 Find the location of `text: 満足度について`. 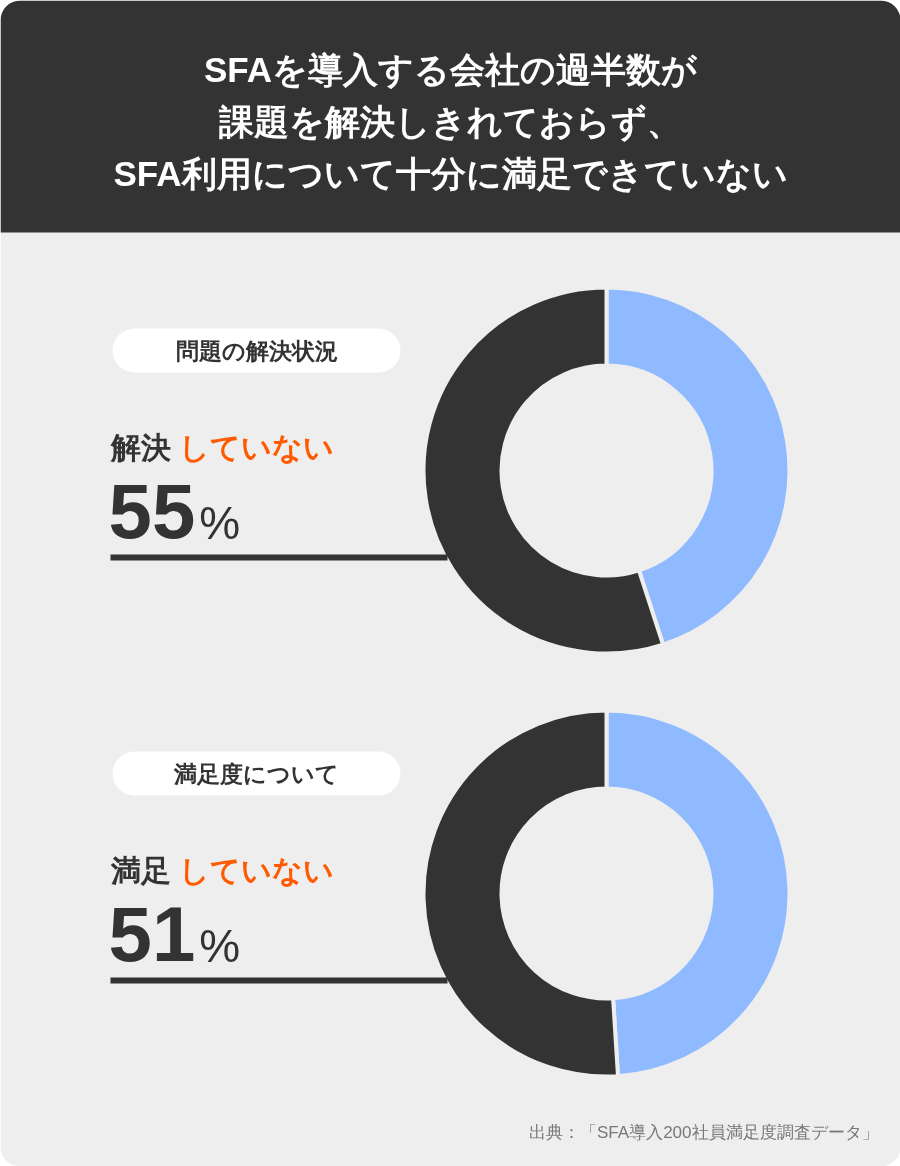

text: 満足度について is located at coordinates (256, 773).